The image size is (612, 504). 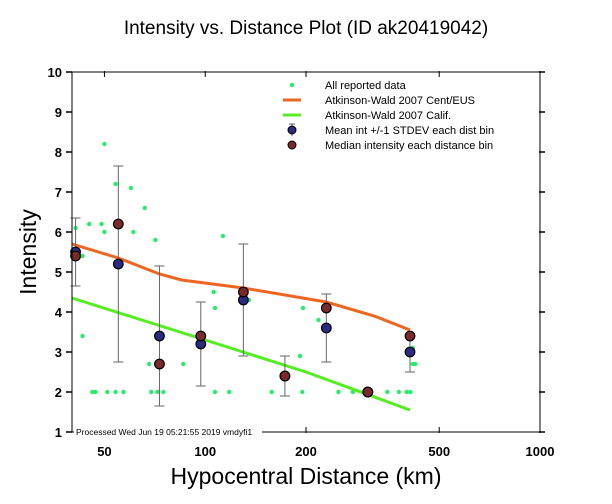 What do you see at coordinates (59, 312) in the screenshot?
I see `y-tick-label: 4` at bounding box center [59, 312].